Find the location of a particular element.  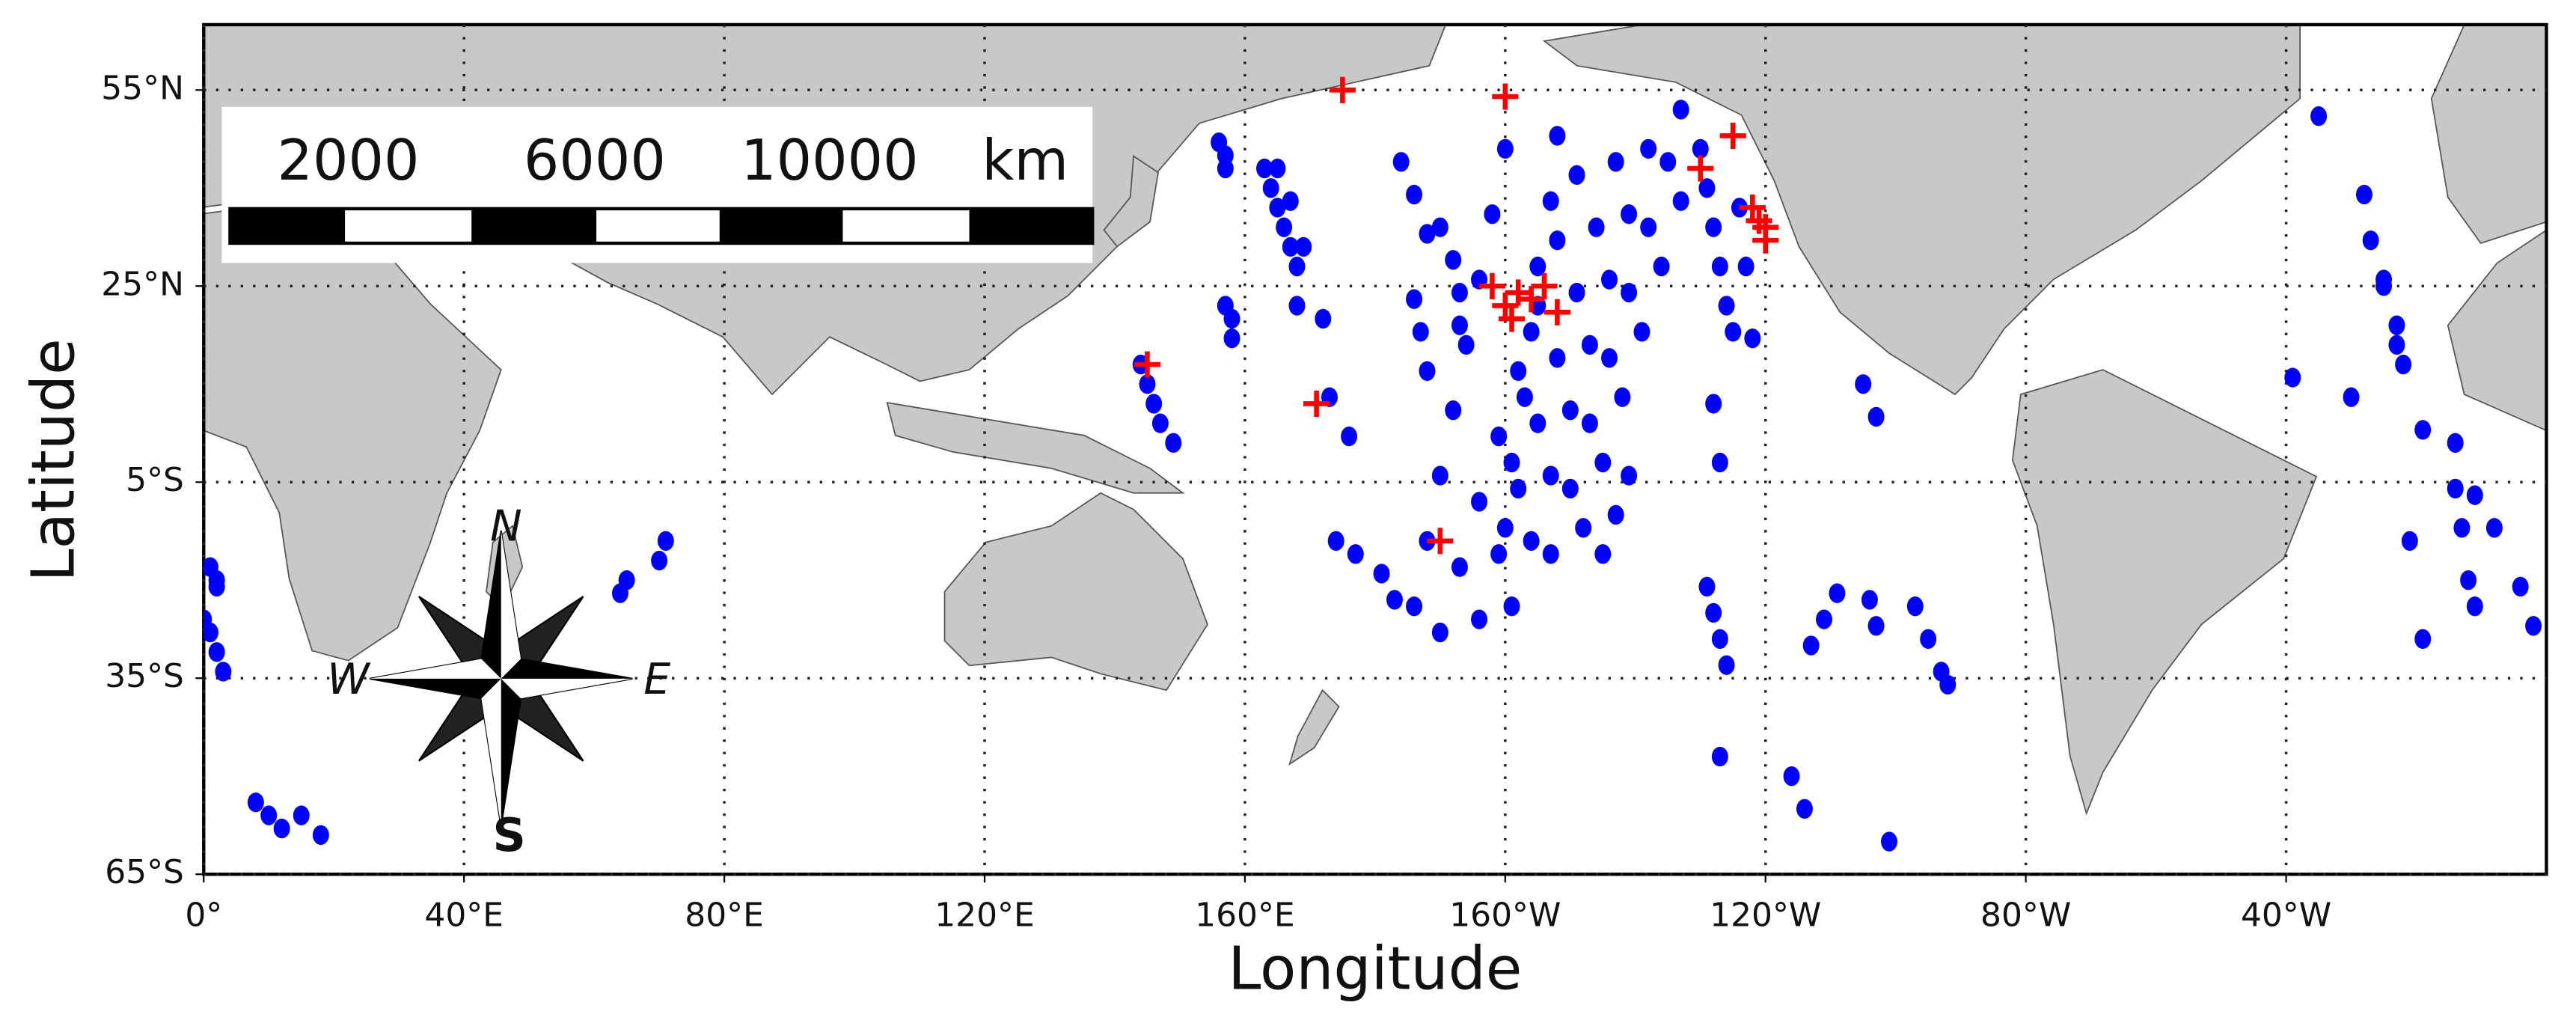

north-america is located at coordinates (1922, 210).